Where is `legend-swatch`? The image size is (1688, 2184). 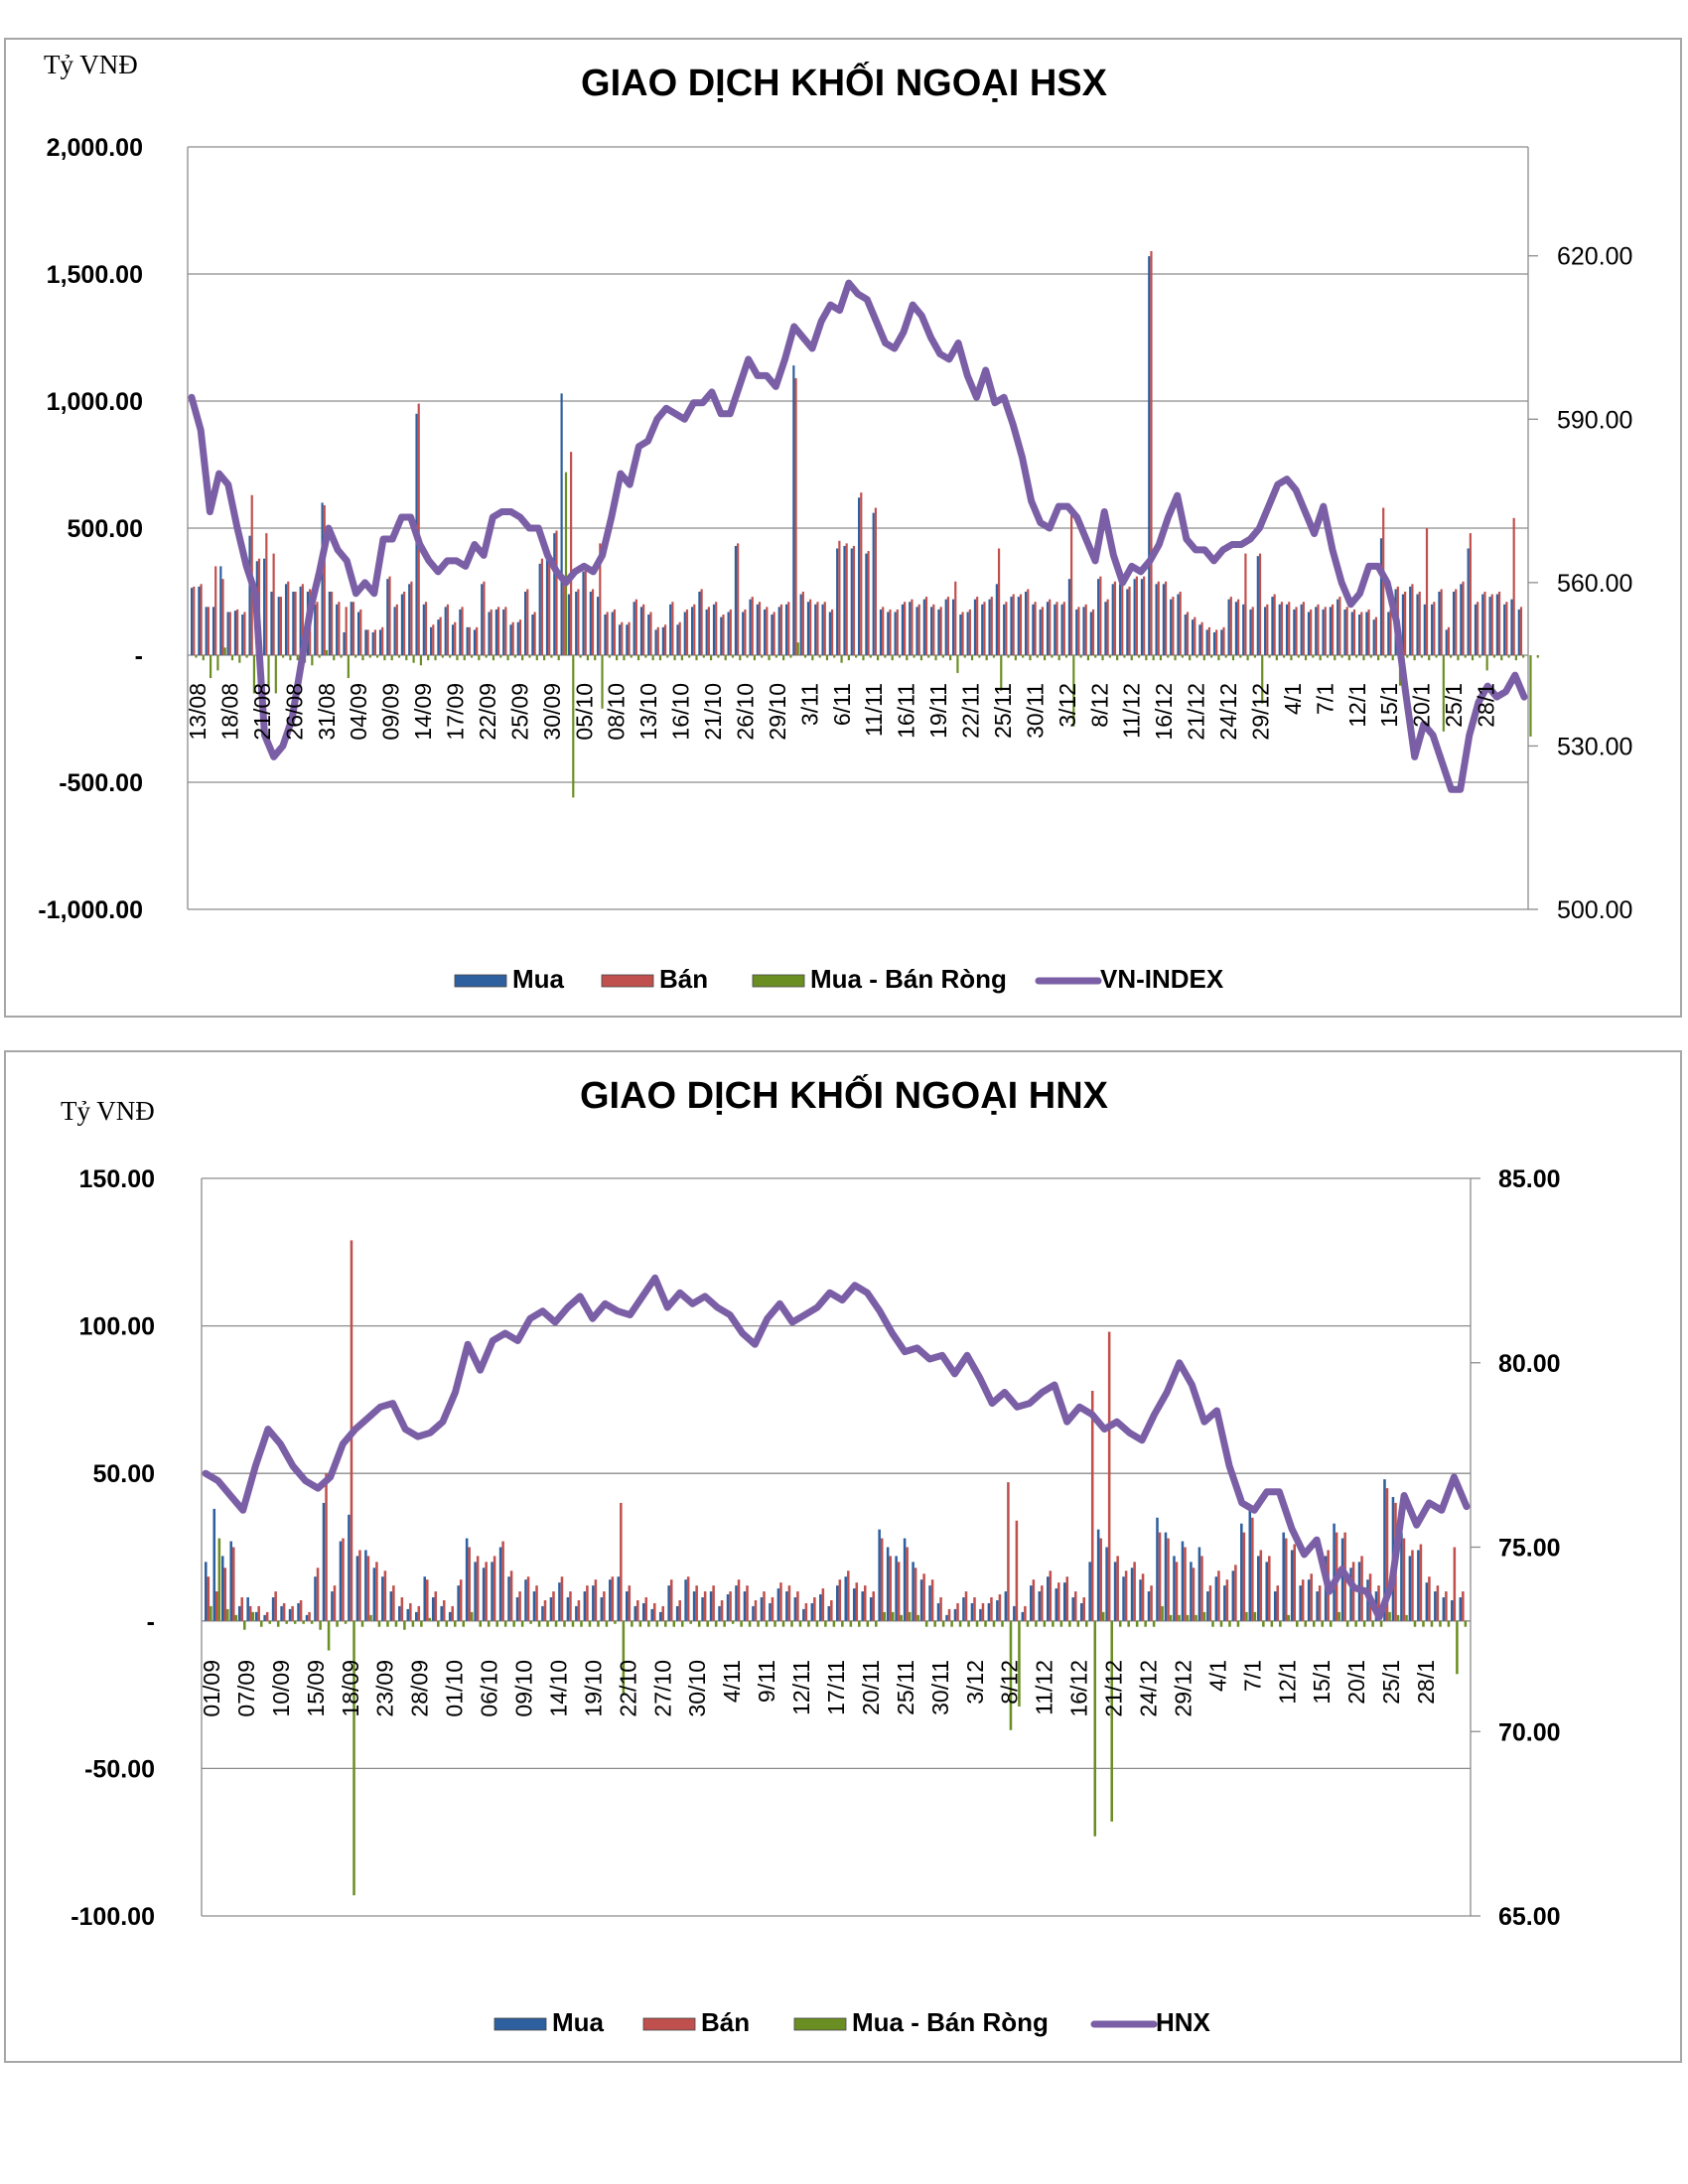 legend-swatch is located at coordinates (520, 2024).